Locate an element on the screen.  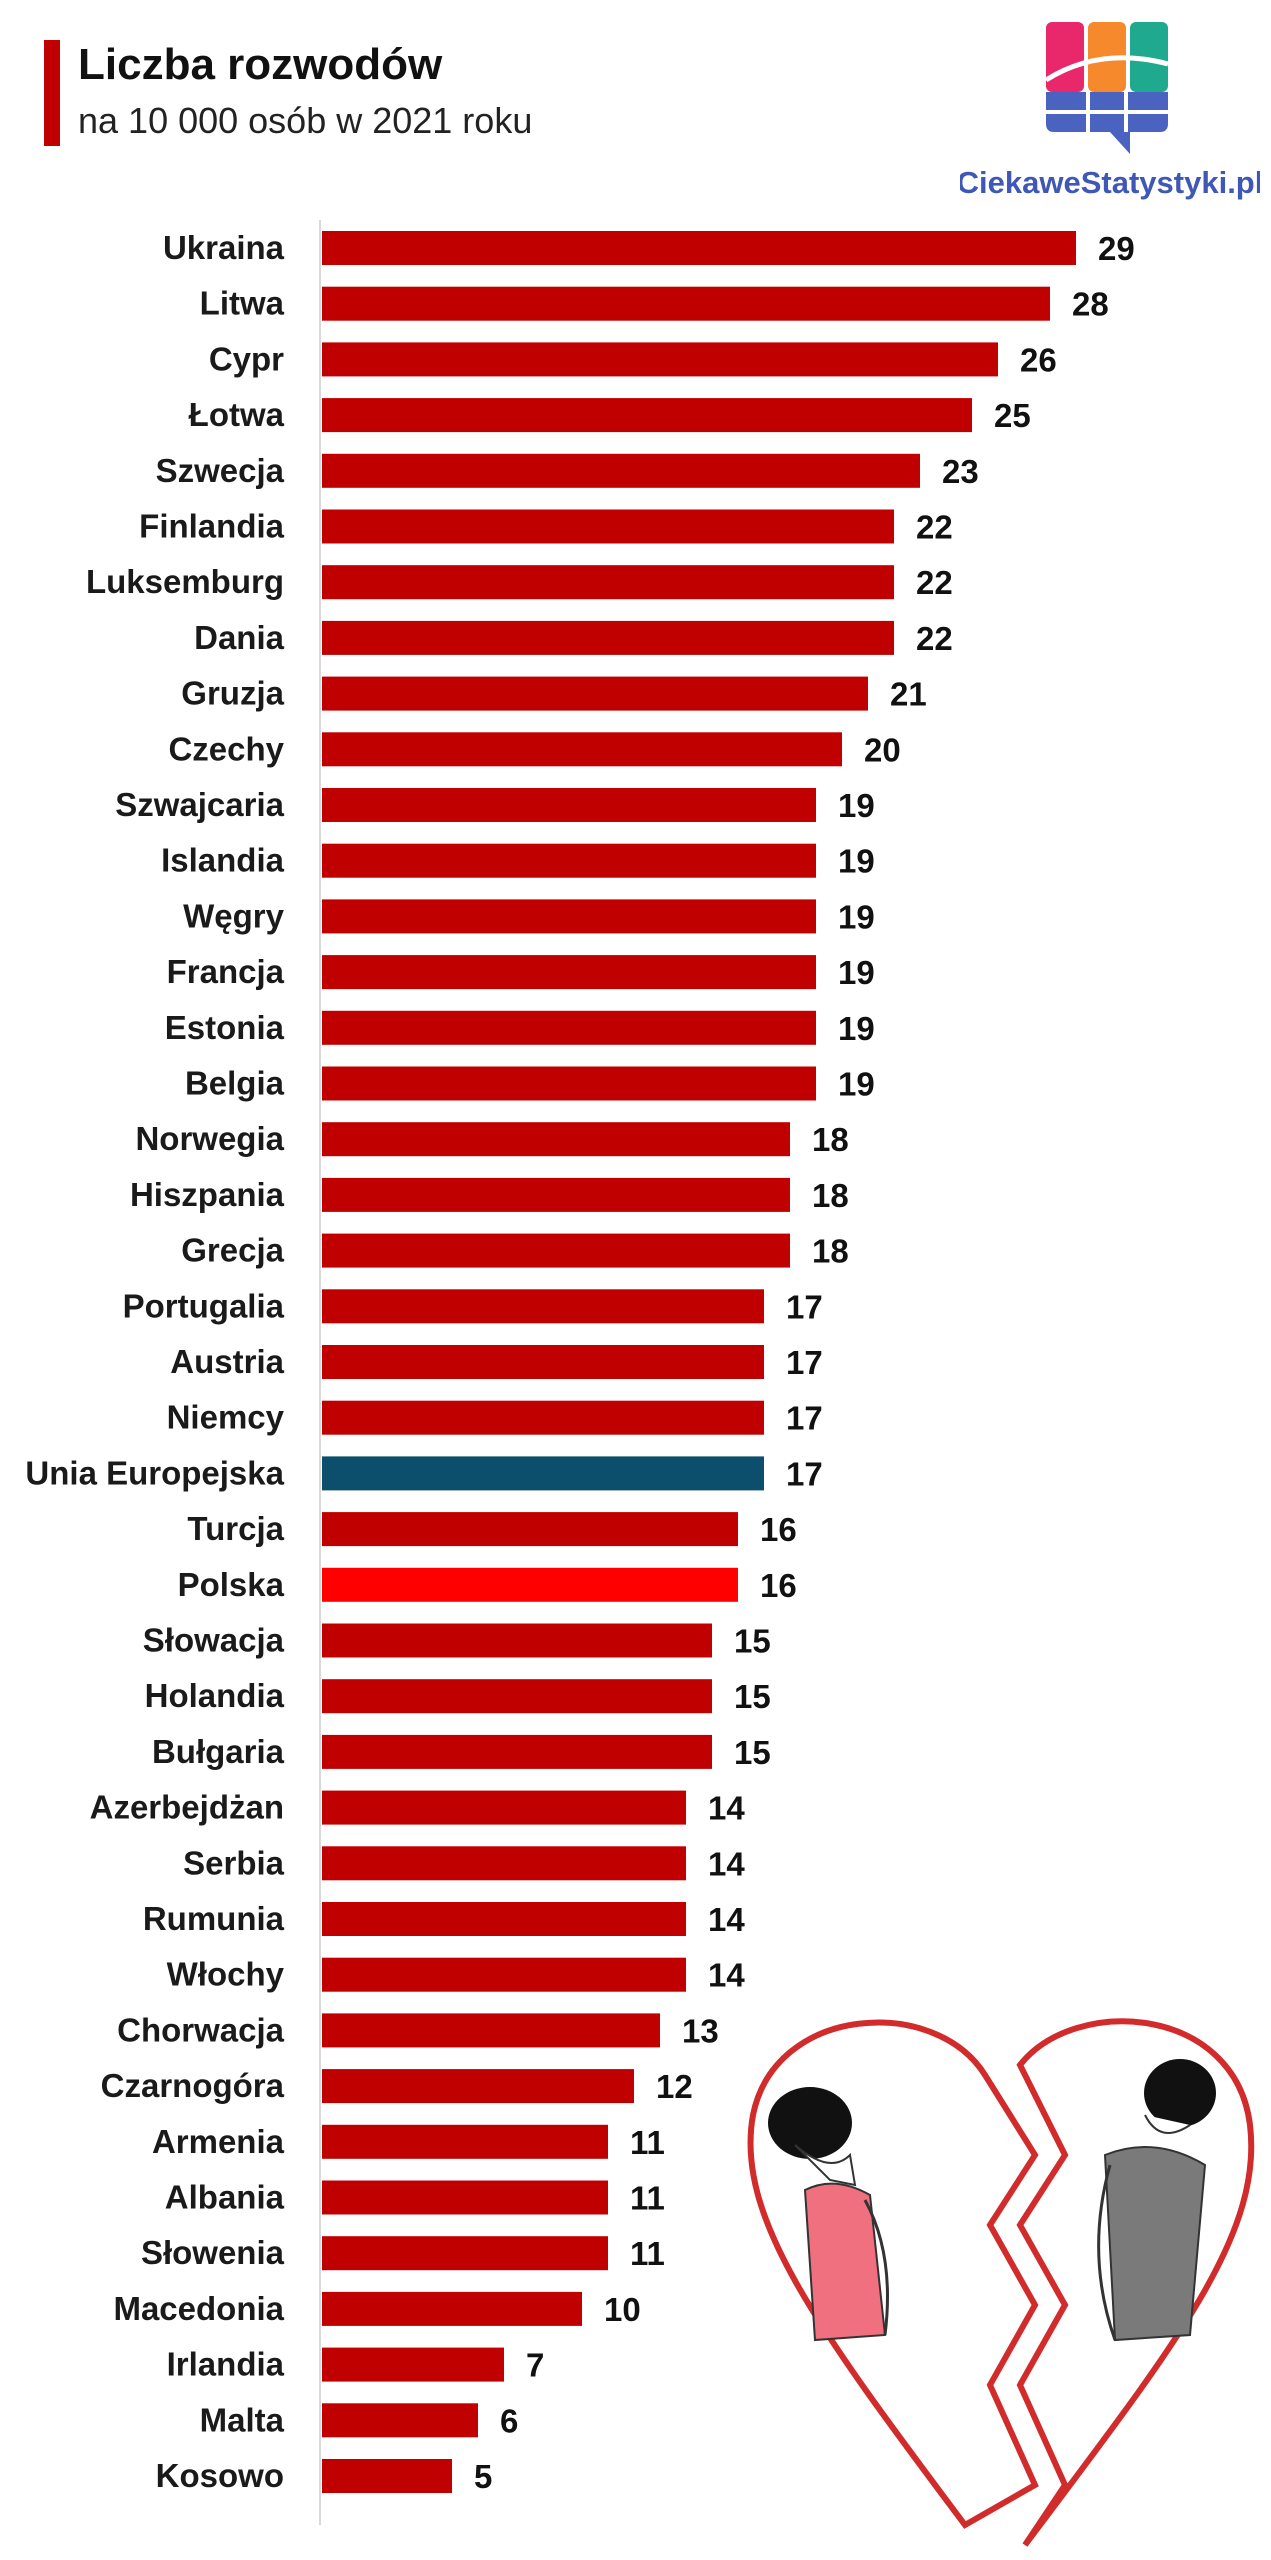
category-label: Chorwacja is located at coordinates (201, 2029).